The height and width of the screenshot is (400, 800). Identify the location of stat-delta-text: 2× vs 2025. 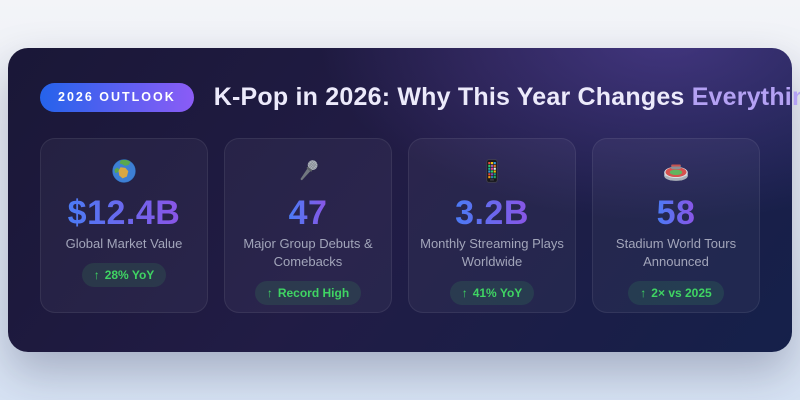
(681, 293).